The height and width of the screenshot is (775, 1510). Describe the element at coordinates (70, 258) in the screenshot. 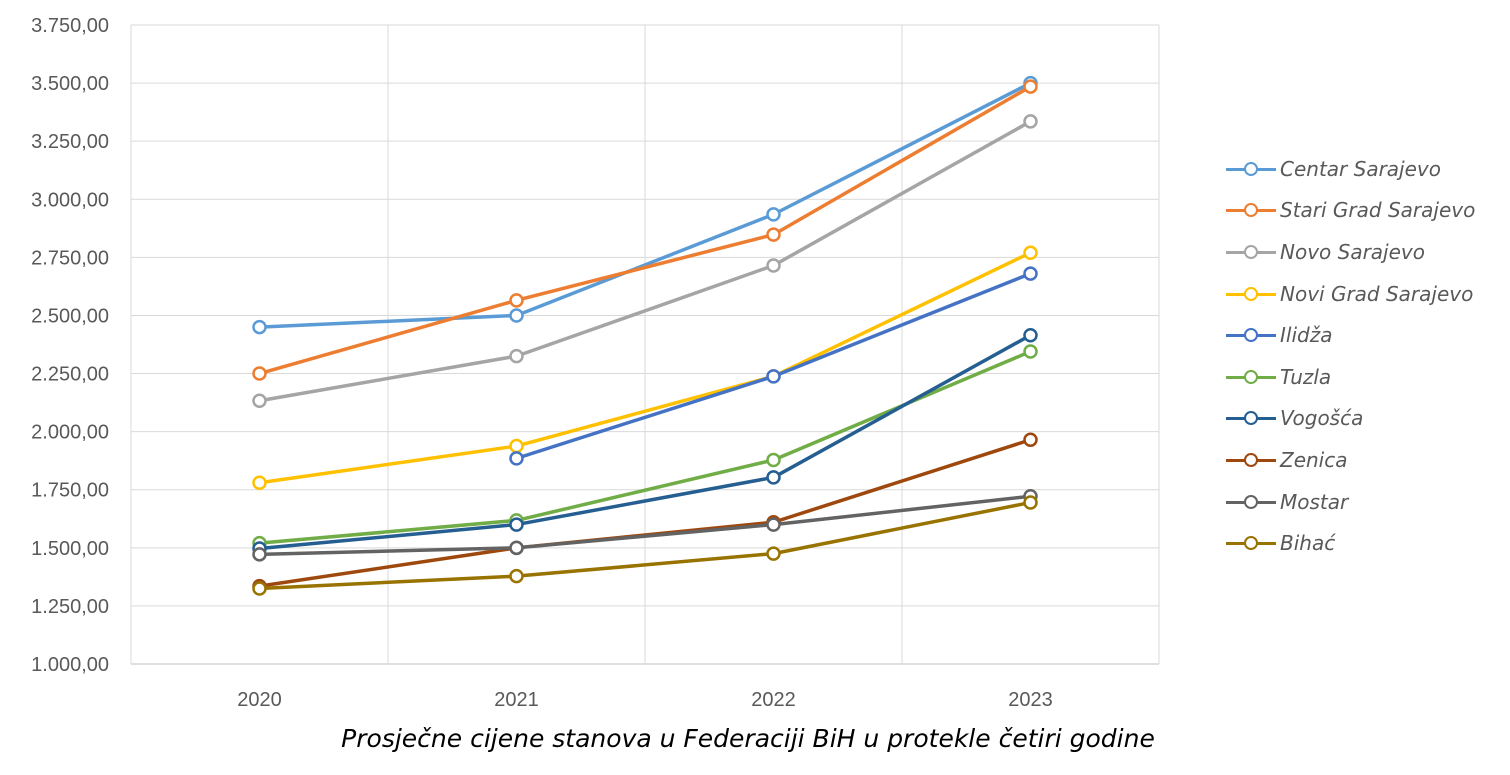

I see `y-tick-label: 2.750,00` at that location.